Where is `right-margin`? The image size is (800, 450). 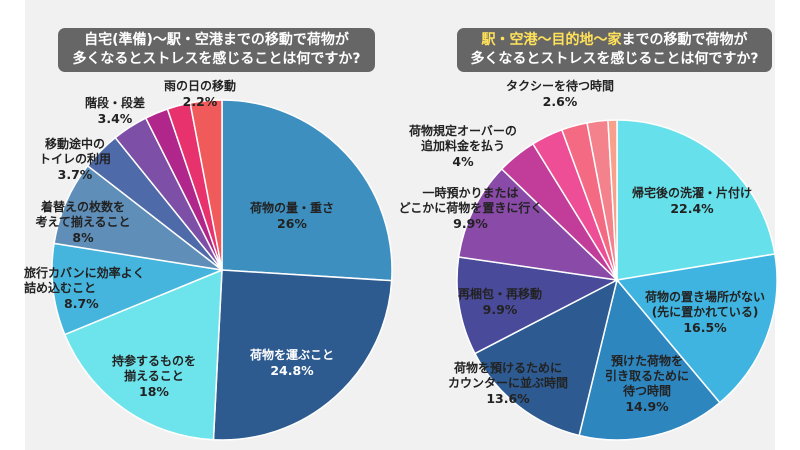
right-margin is located at coordinates (787, 225).